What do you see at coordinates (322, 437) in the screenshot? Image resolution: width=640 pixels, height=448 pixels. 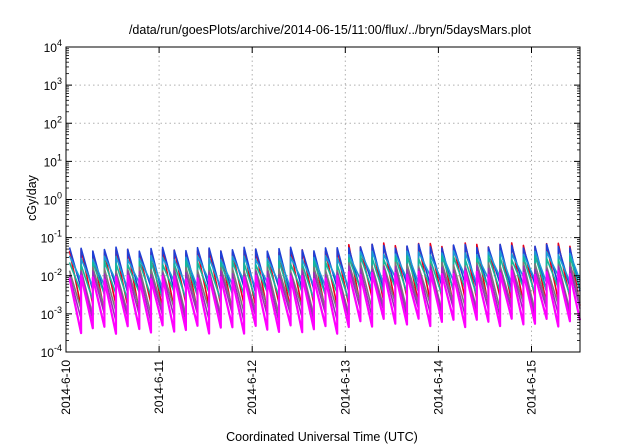 I see `x-axis-label: Coordinated Universal Time (UTC)` at bounding box center [322, 437].